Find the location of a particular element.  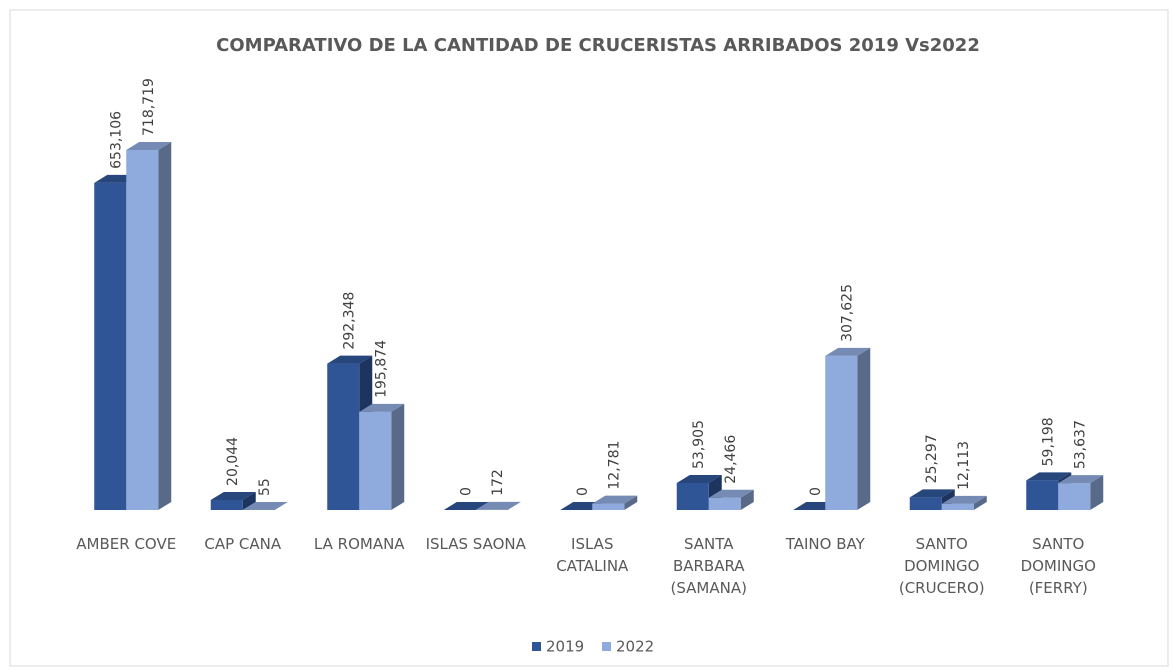

data-label: 195,874 is located at coordinates (382, 369).